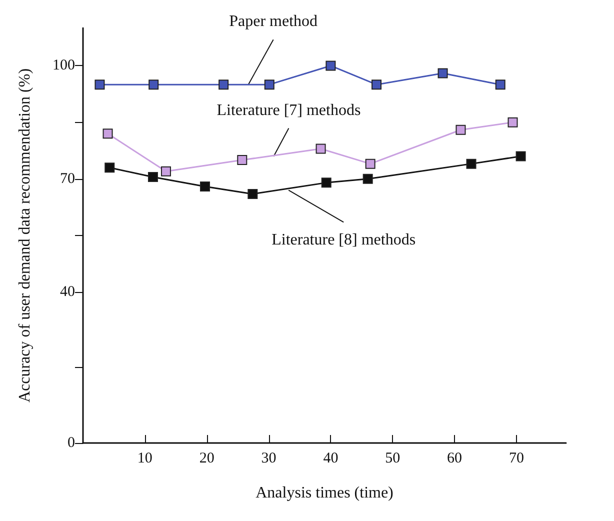 The image size is (614, 521). What do you see at coordinates (392, 458) in the screenshot?
I see `x-tick-label: 50` at bounding box center [392, 458].